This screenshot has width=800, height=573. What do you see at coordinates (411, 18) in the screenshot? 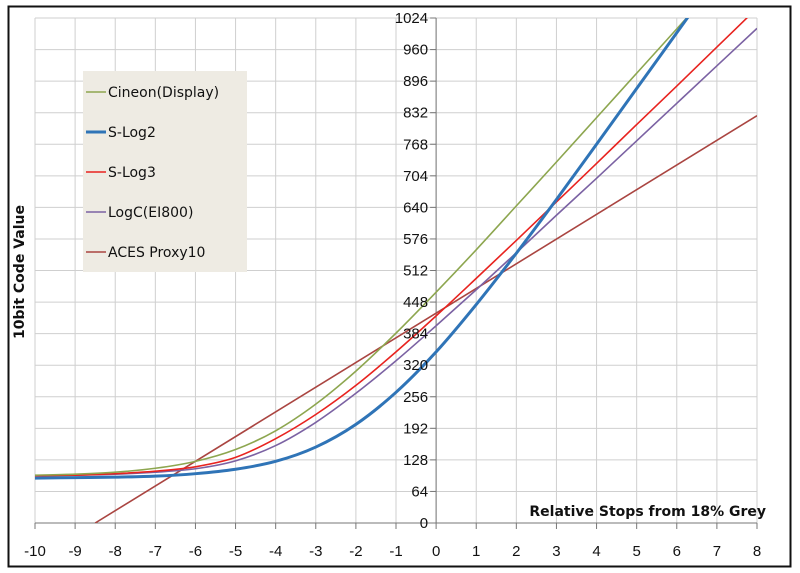
I see `y-tick-label: 1024` at bounding box center [411, 18].